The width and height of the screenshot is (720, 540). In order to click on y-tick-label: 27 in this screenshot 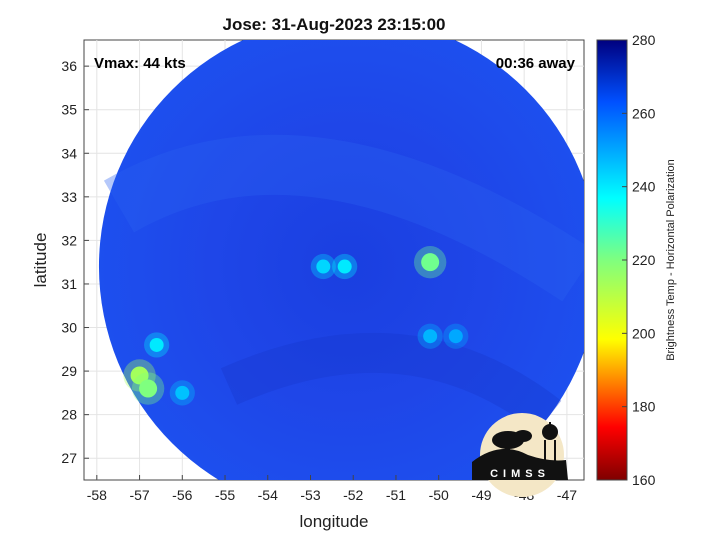, I will do `click(69, 458)`.